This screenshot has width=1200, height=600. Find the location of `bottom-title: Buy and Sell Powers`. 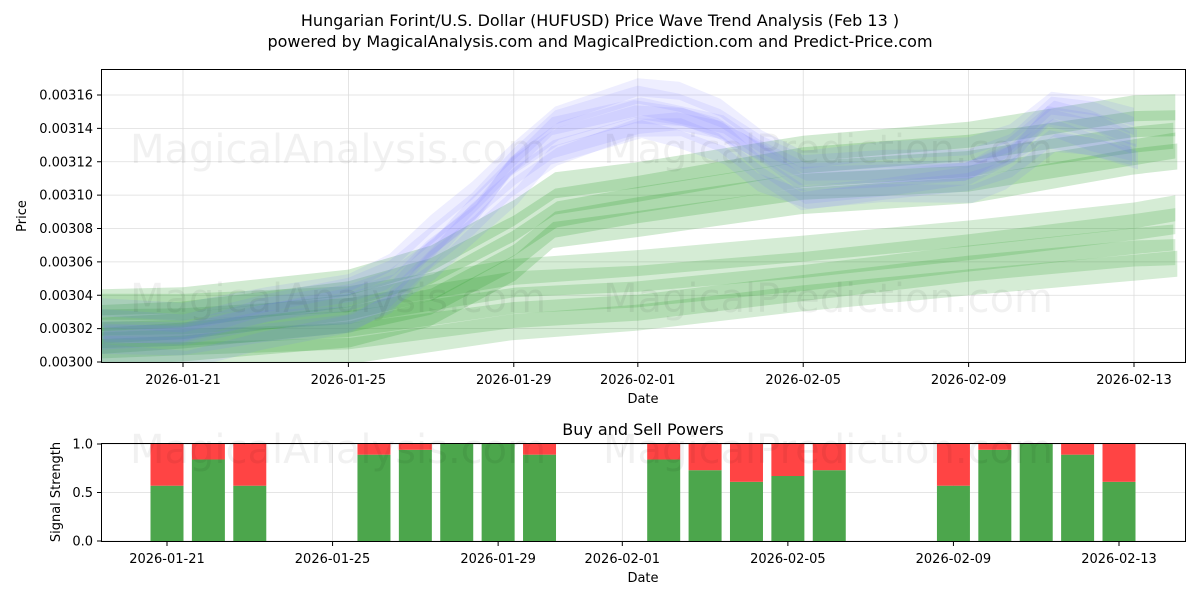

bottom-title: Buy and Sell Powers is located at coordinates (643, 429).